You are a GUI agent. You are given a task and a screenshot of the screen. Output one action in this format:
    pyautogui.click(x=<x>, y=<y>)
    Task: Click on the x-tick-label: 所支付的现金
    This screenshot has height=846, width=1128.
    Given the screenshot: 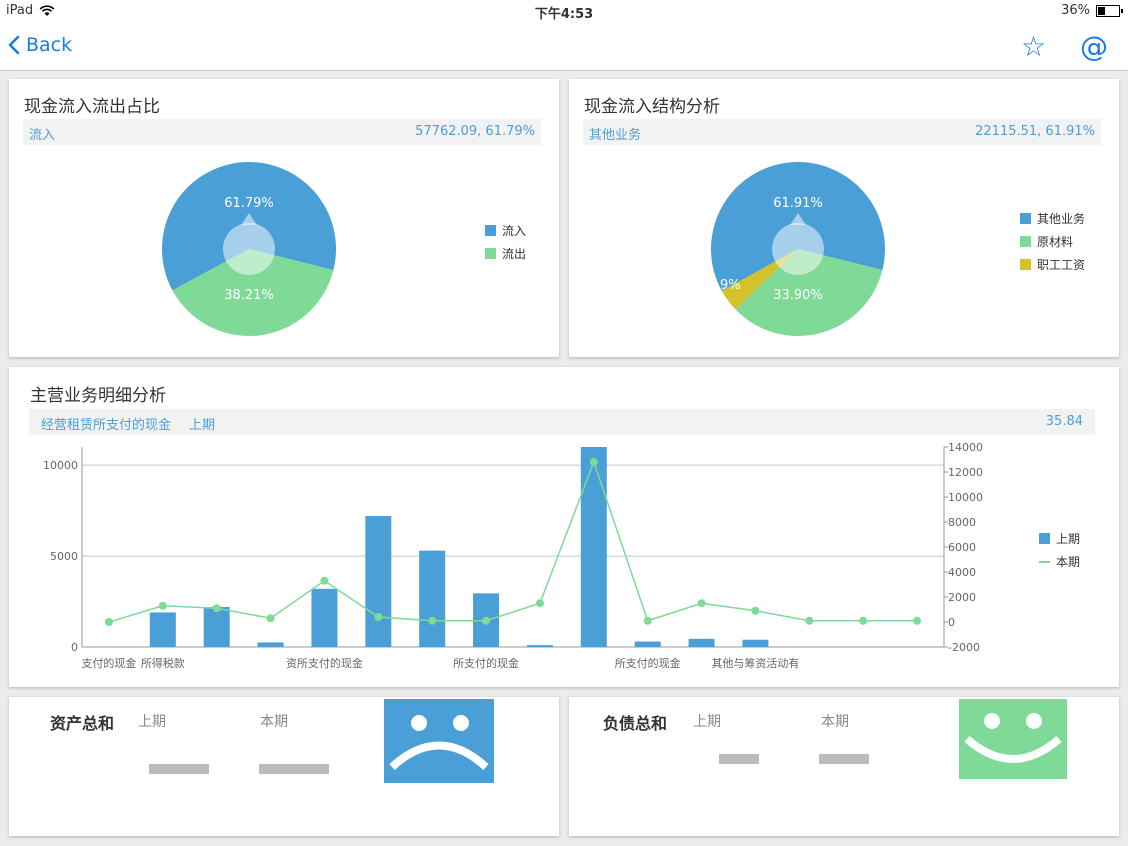 What is the action you would take?
    pyautogui.click(x=486, y=663)
    